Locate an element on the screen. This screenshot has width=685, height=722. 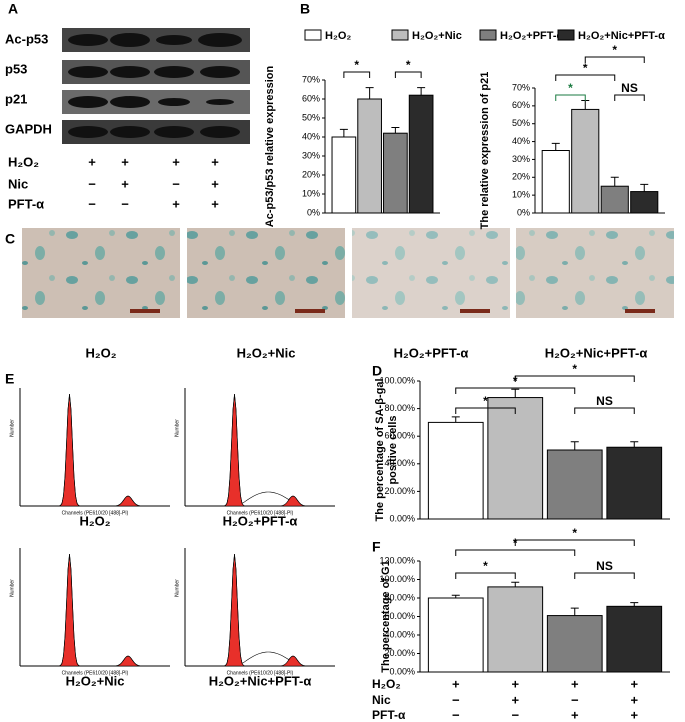
western-blot is located at coordinates (156, 86).